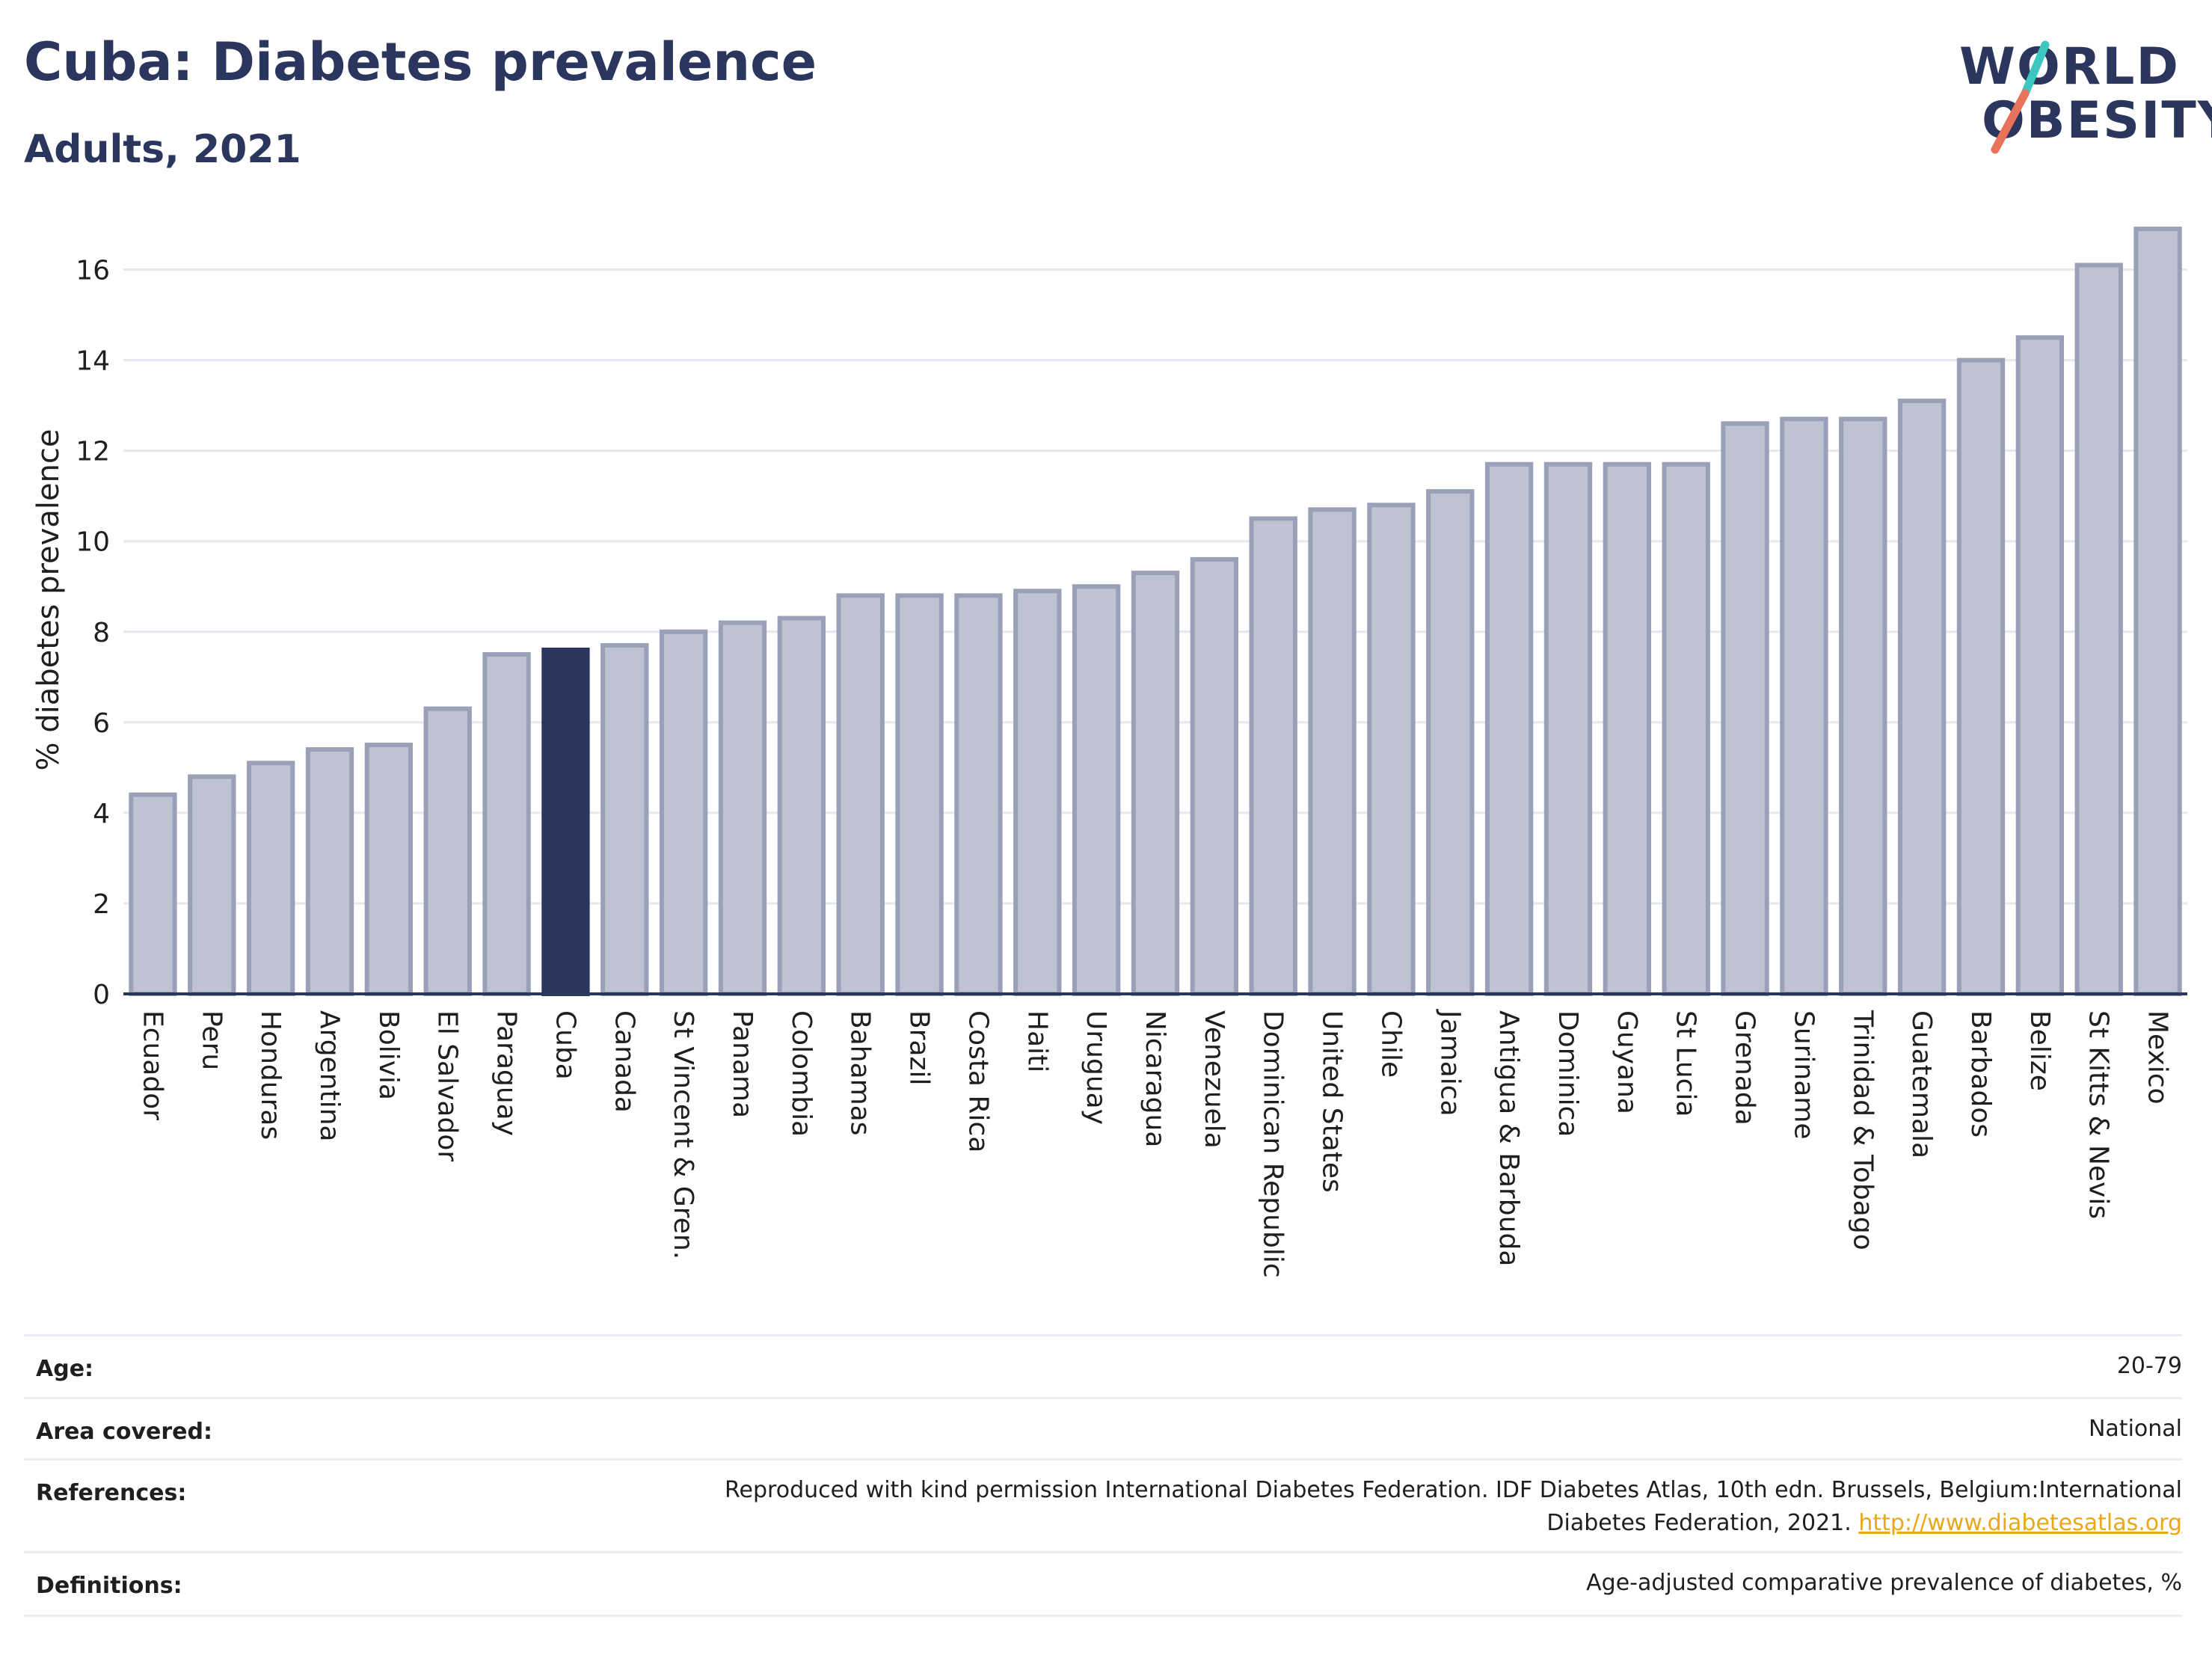 The image size is (2212, 1655). Describe the element at coordinates (1863, 706) in the screenshot. I see `bar-trinidad-tobago` at that location.